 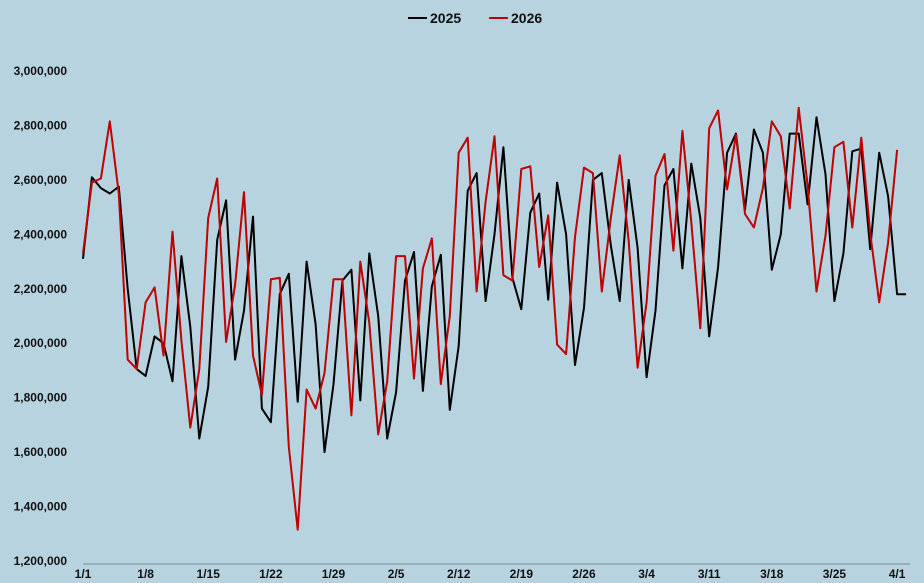 What do you see at coordinates (41, 234) in the screenshot?
I see `y-tick-label: 2,400,000` at bounding box center [41, 234].